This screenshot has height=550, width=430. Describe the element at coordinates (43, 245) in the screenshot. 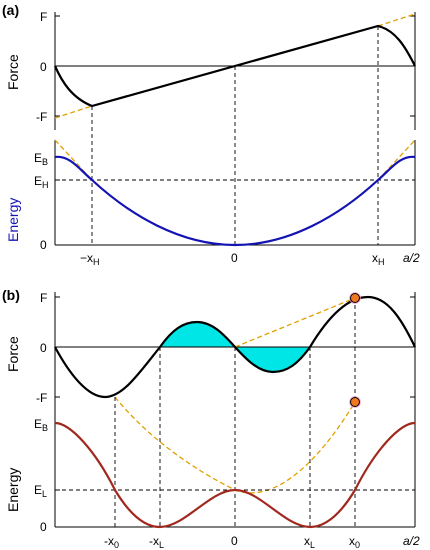

I see `energy-a-tick-zero: 0` at that location.